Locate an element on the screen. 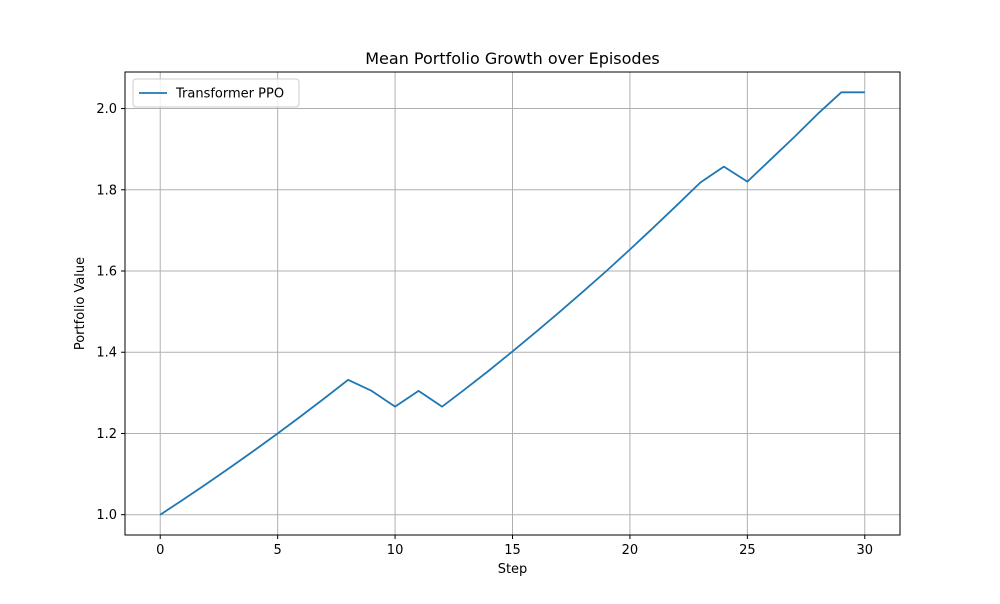  legend-box is located at coordinates (216, 93).